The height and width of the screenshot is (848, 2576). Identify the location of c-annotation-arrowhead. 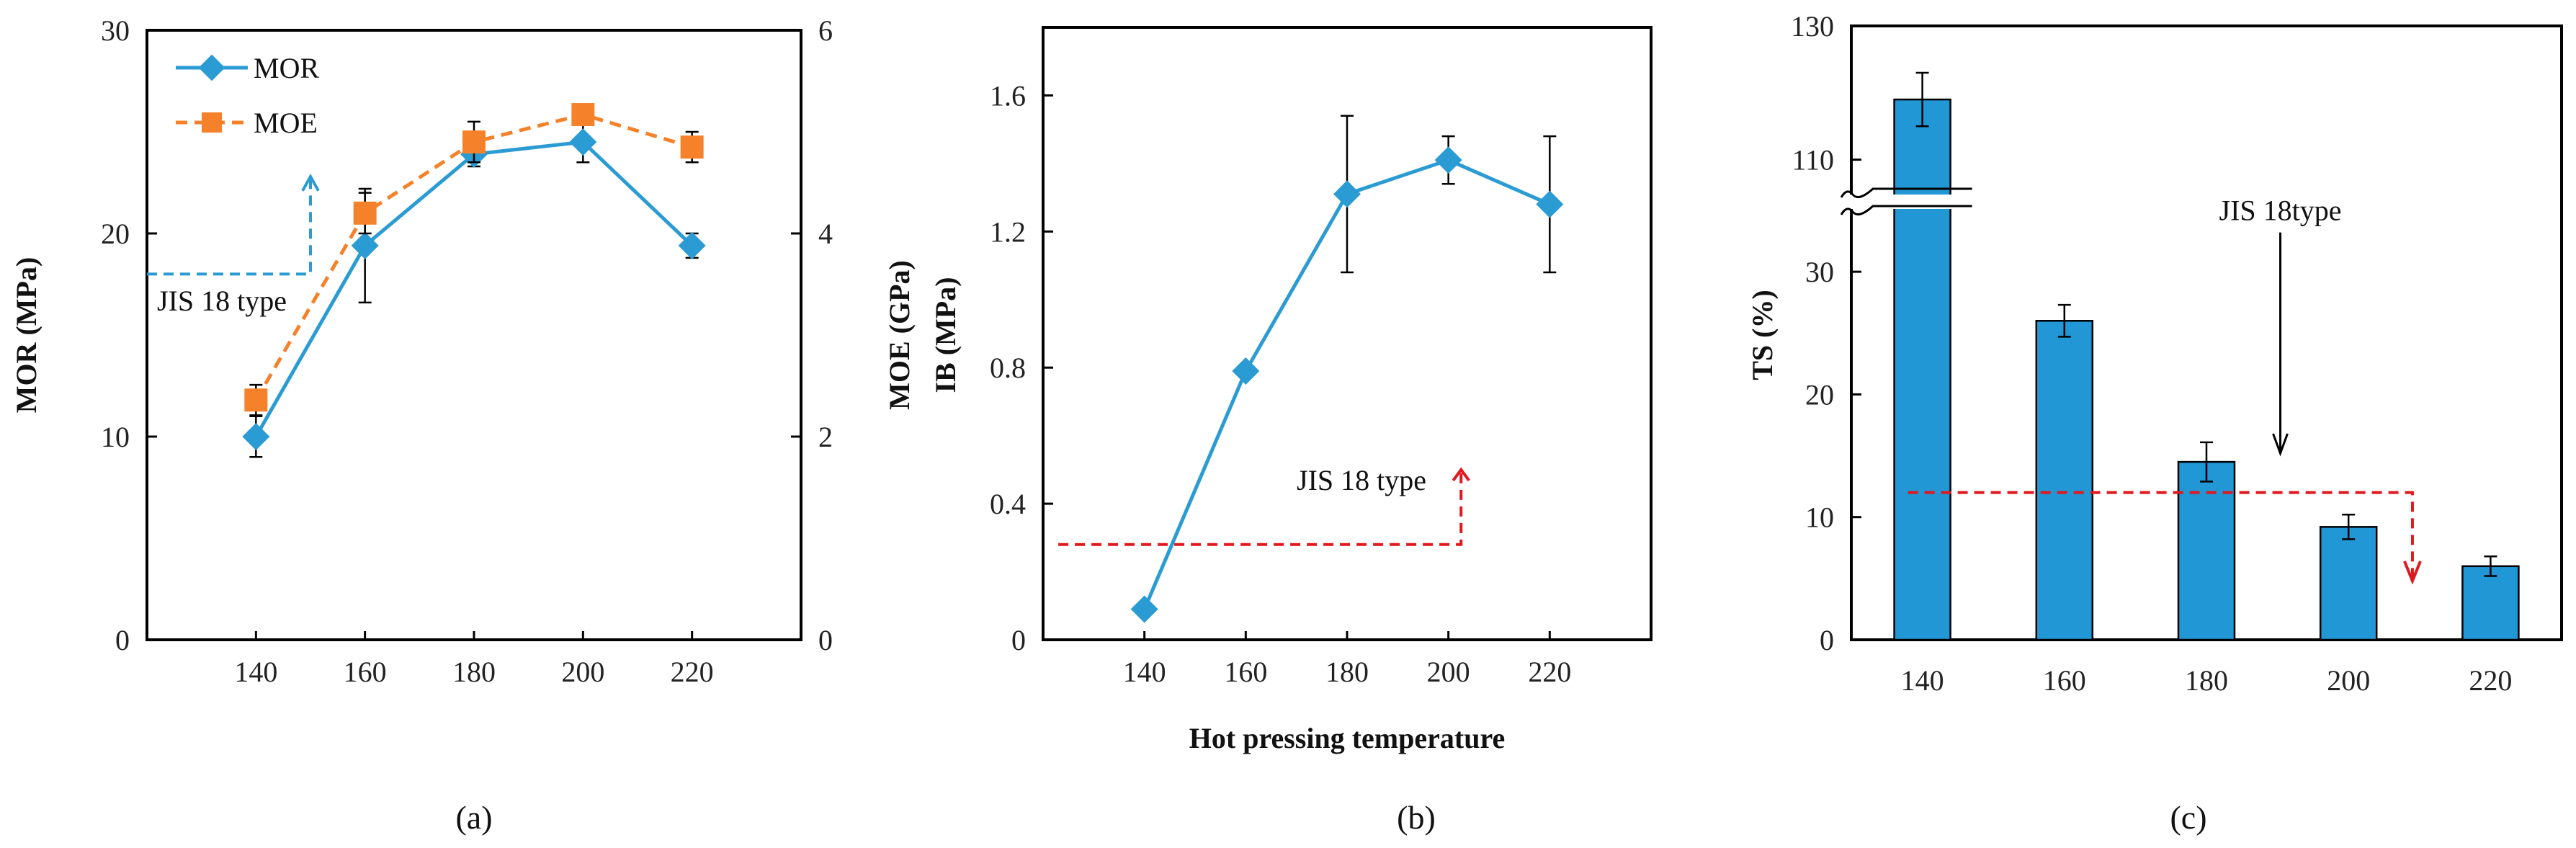
(2280, 445).